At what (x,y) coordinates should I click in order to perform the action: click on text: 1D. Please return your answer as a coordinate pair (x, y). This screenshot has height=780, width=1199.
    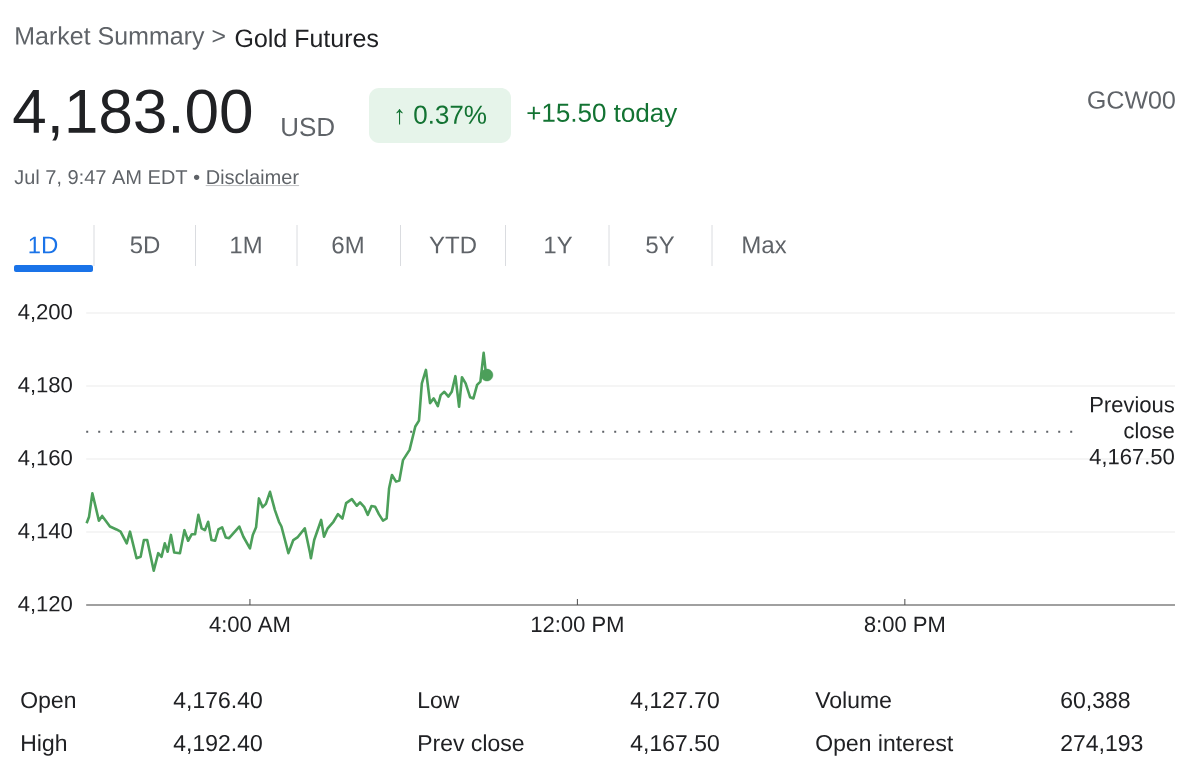
    Looking at the image, I should click on (43, 245).